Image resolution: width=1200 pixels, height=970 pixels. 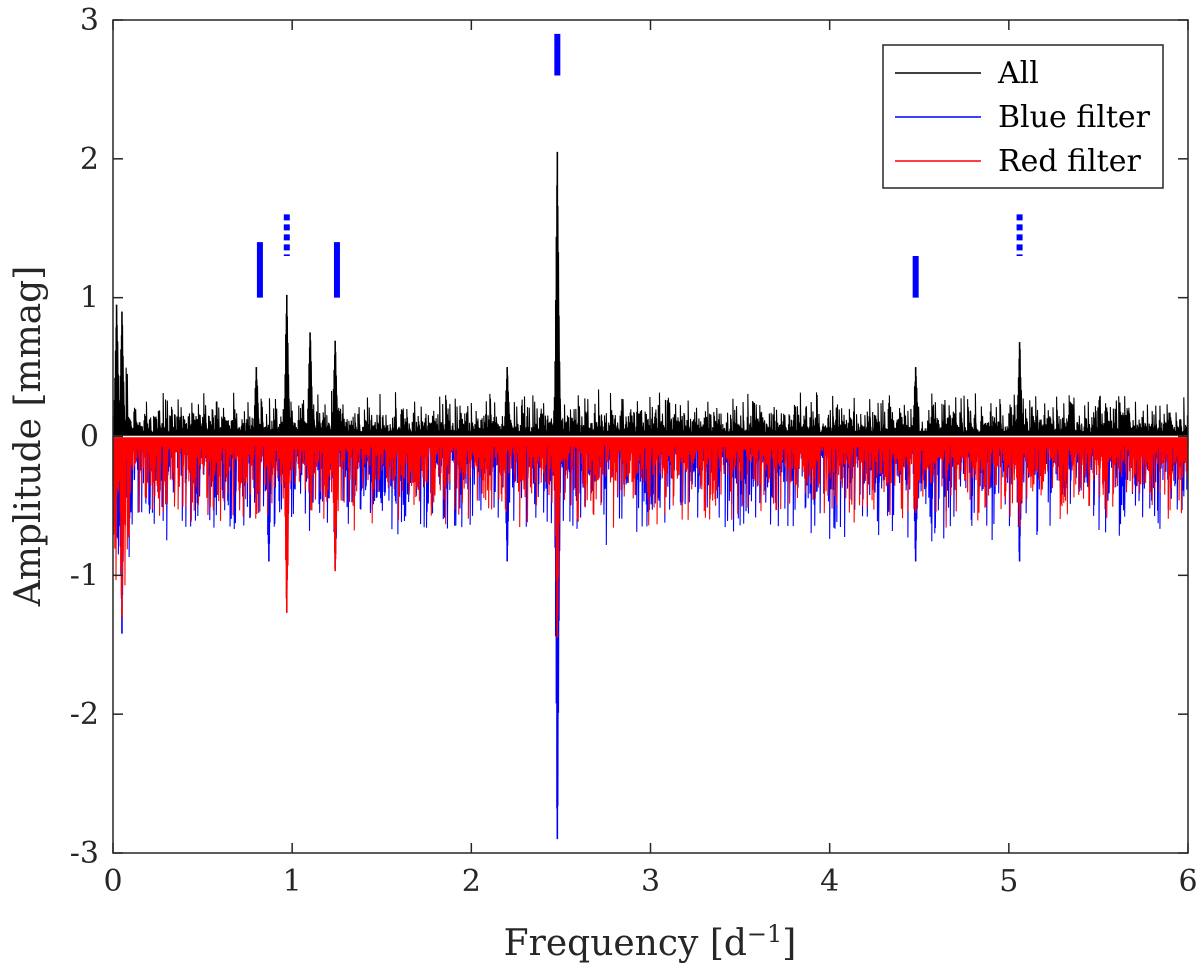 What do you see at coordinates (89, 437) in the screenshot?
I see `y-tick-label: 0` at bounding box center [89, 437].